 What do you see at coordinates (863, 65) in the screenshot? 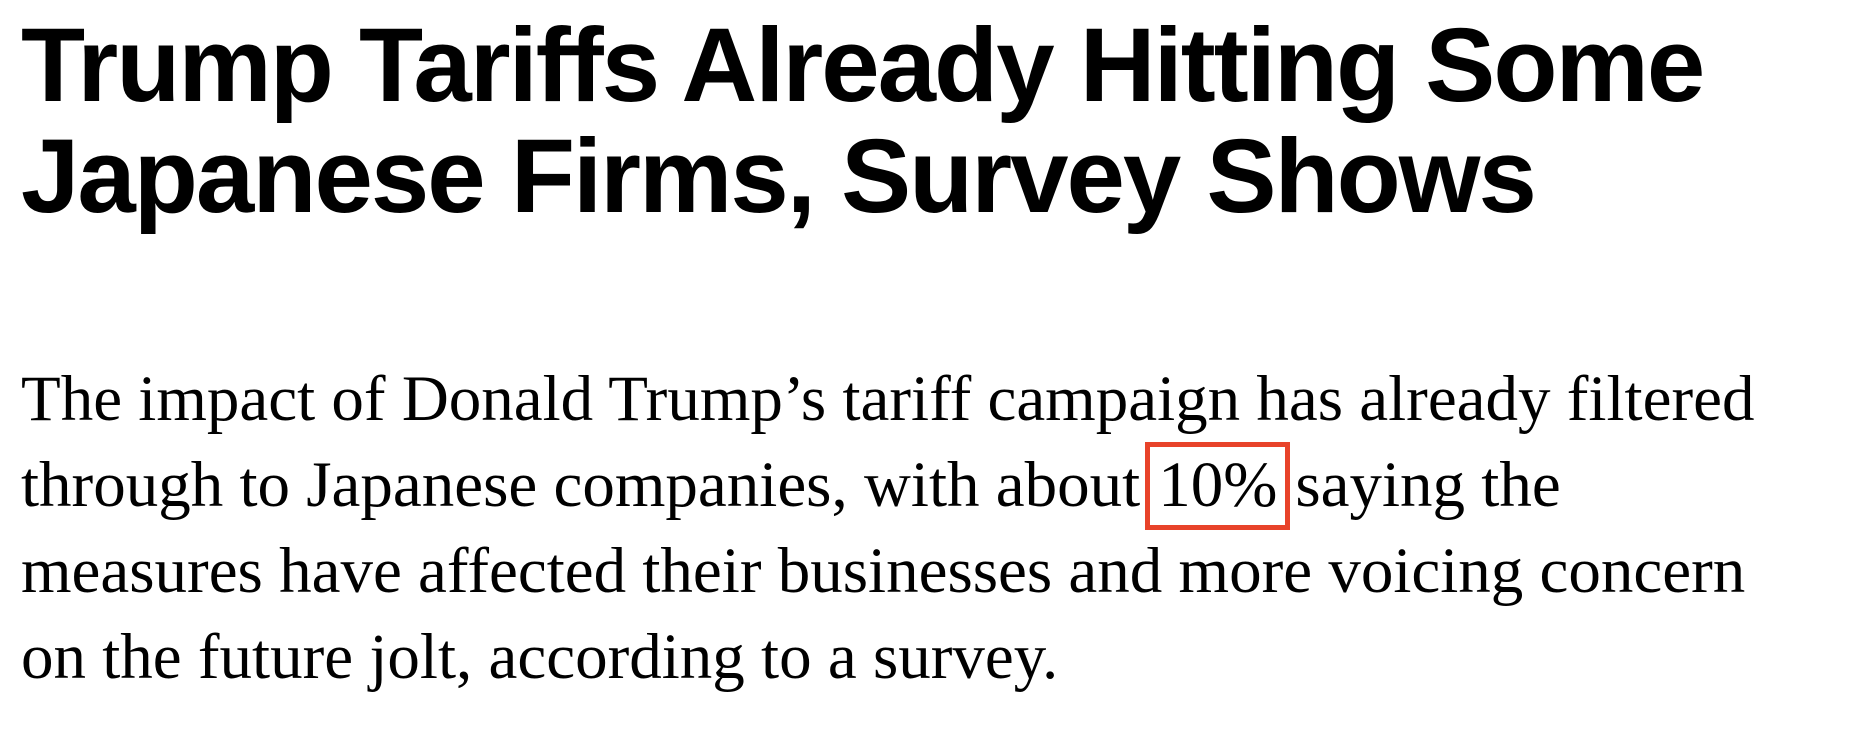
I see `headline-line-1: Trump Tariffs Already Hitting Some` at bounding box center [863, 65].